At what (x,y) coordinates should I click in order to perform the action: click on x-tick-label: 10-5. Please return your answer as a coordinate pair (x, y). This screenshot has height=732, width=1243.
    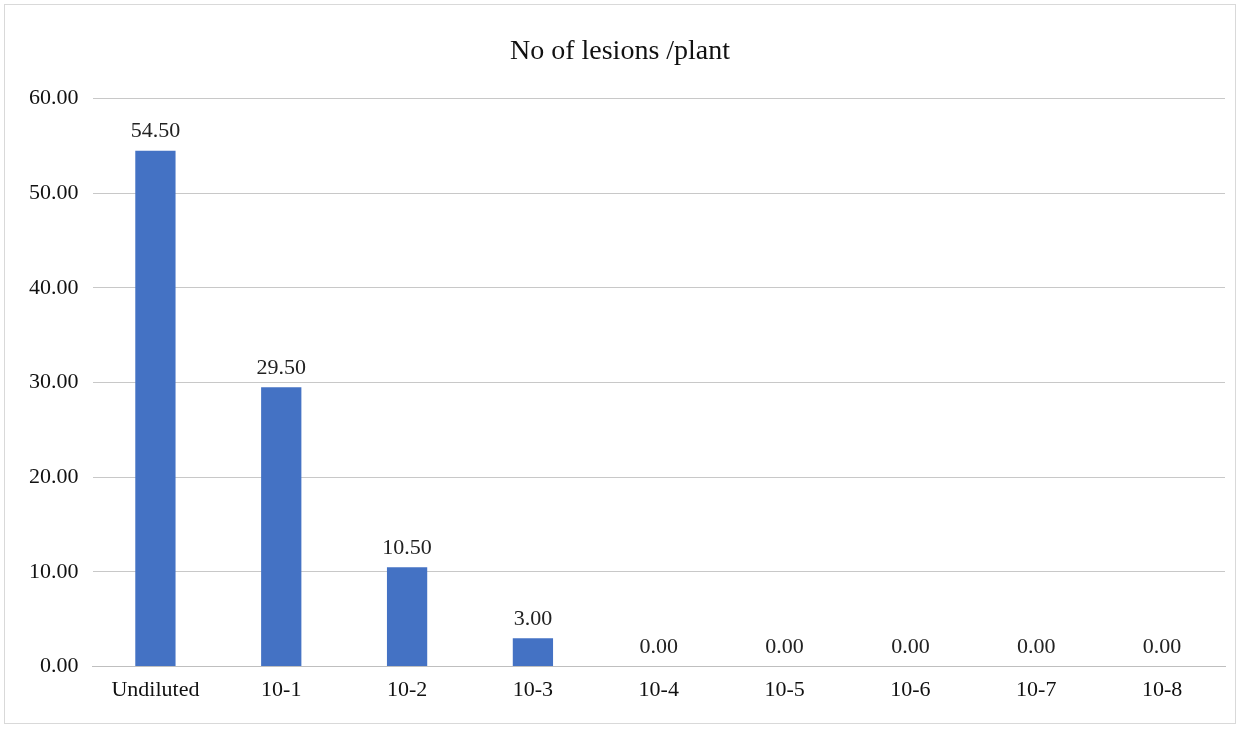
    Looking at the image, I should click on (784, 688).